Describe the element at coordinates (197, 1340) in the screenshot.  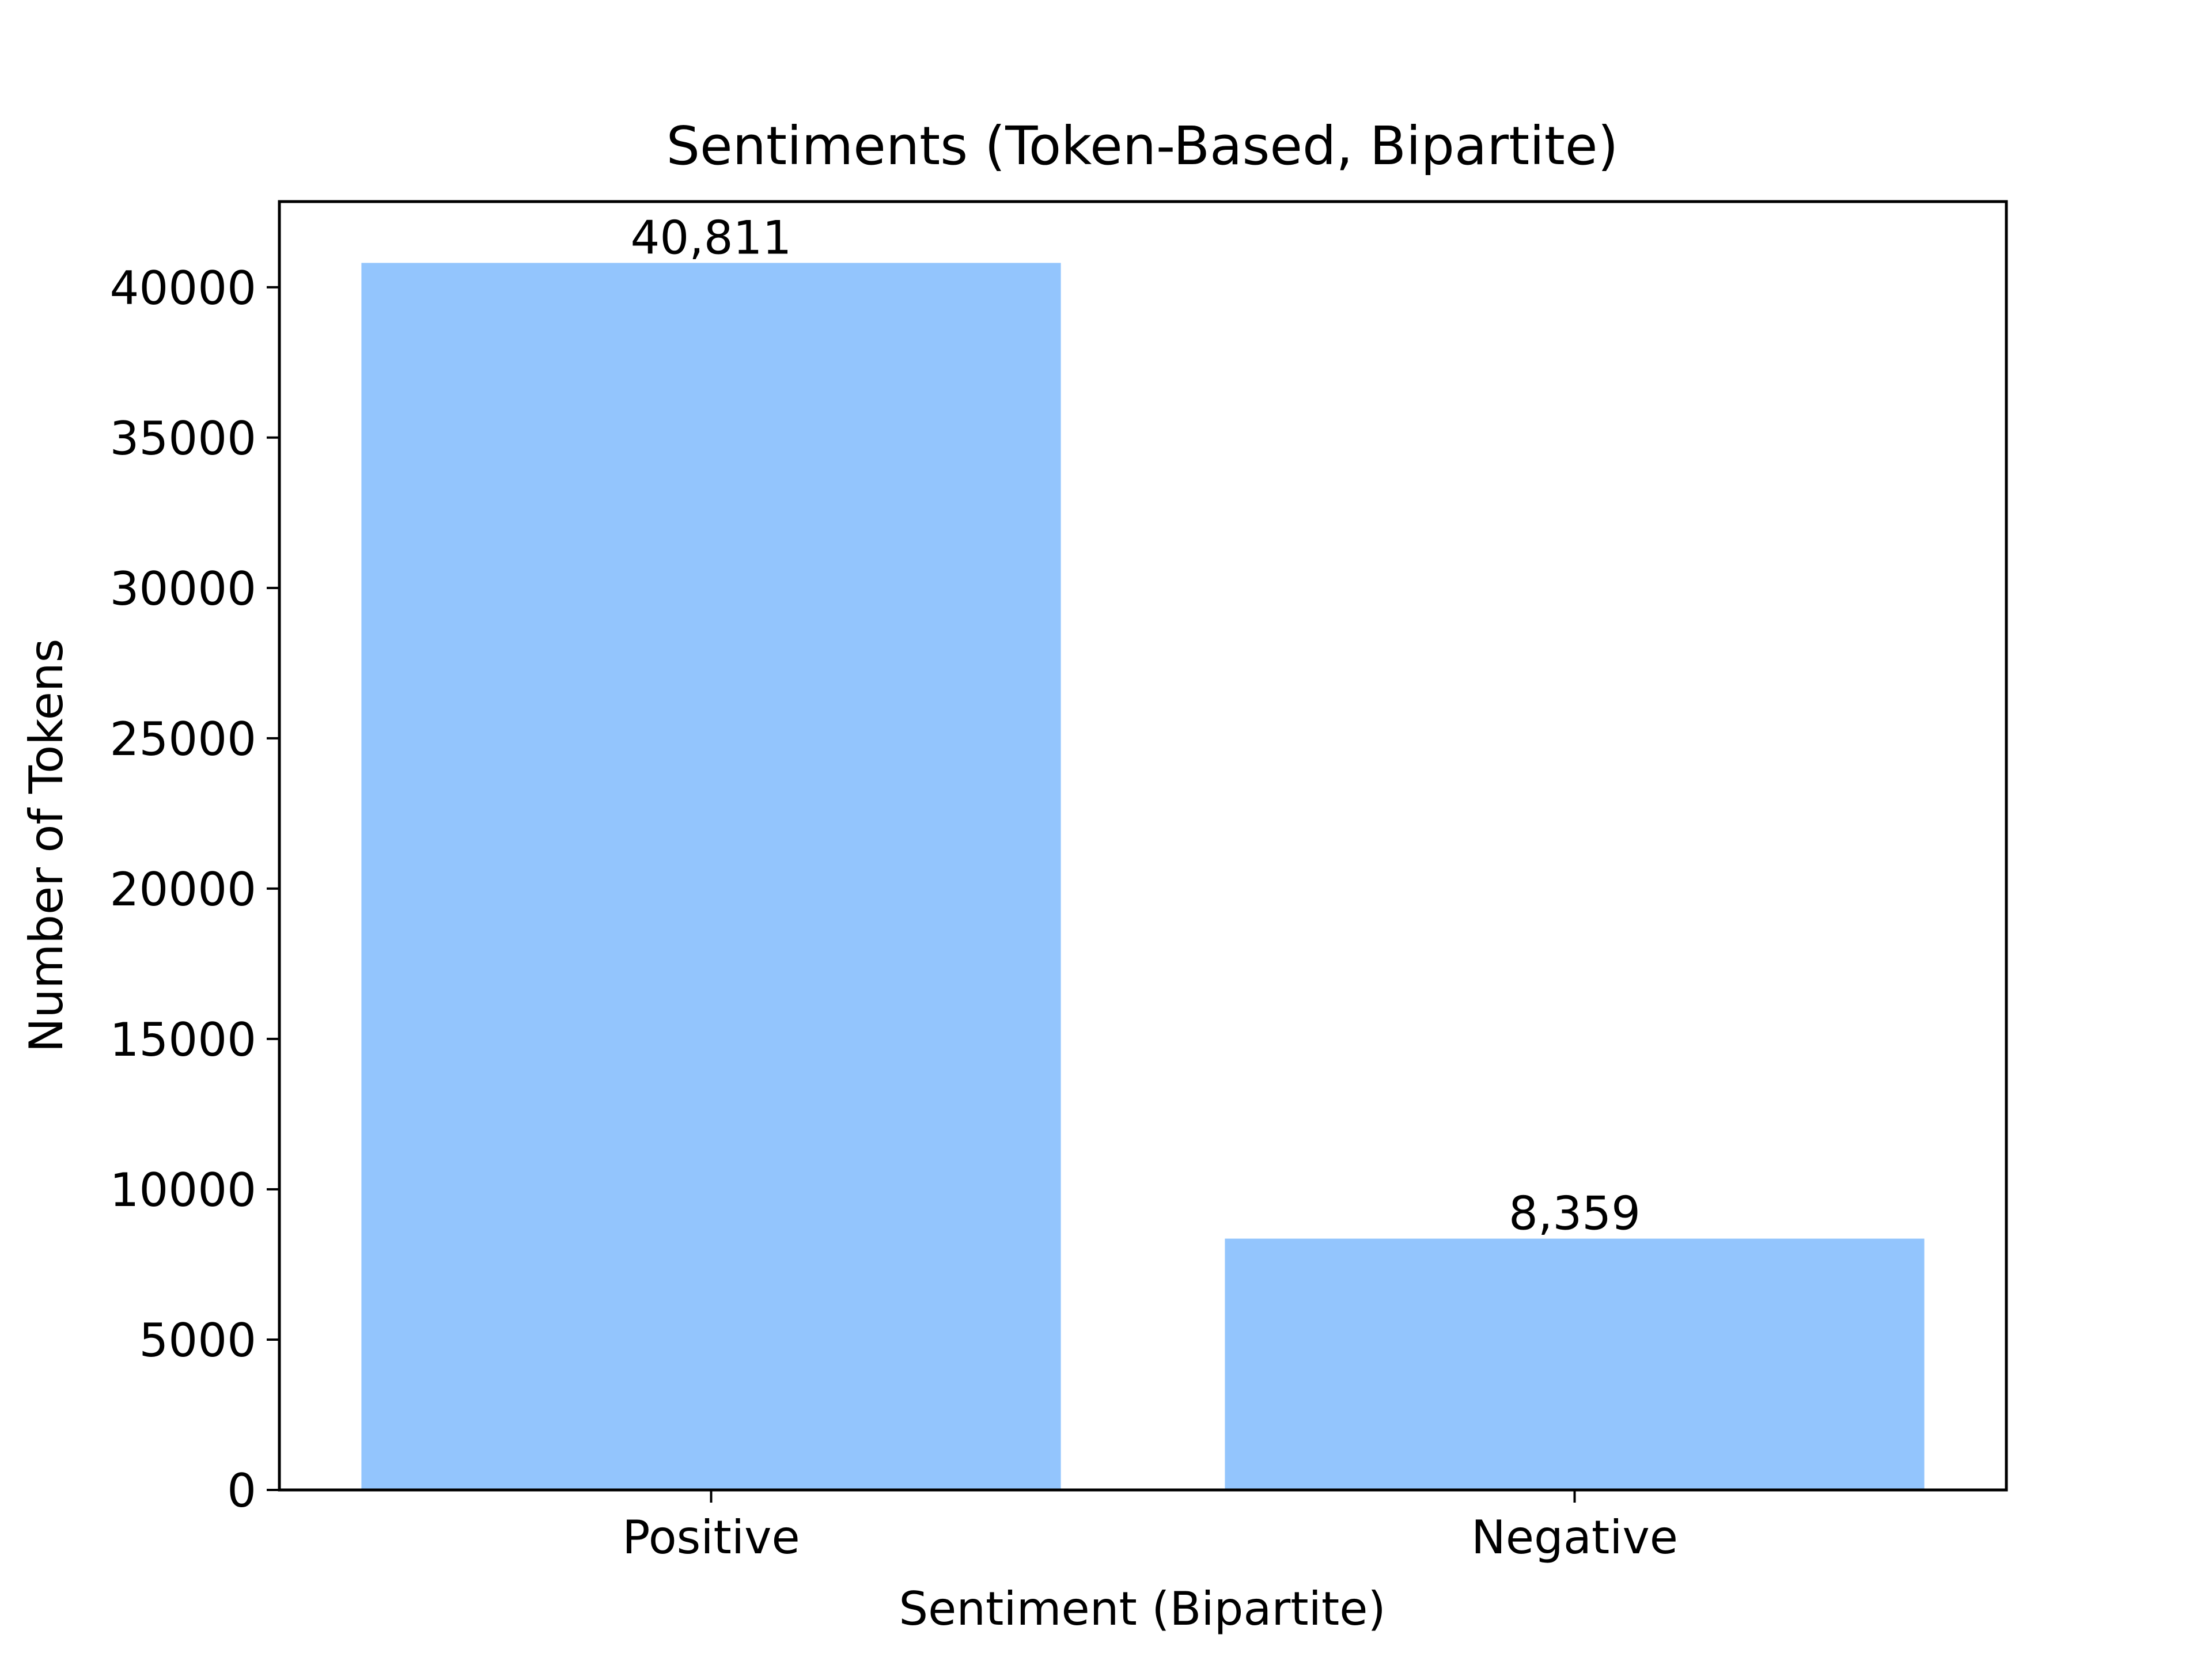
I see `y-tick-label: 5000` at that location.